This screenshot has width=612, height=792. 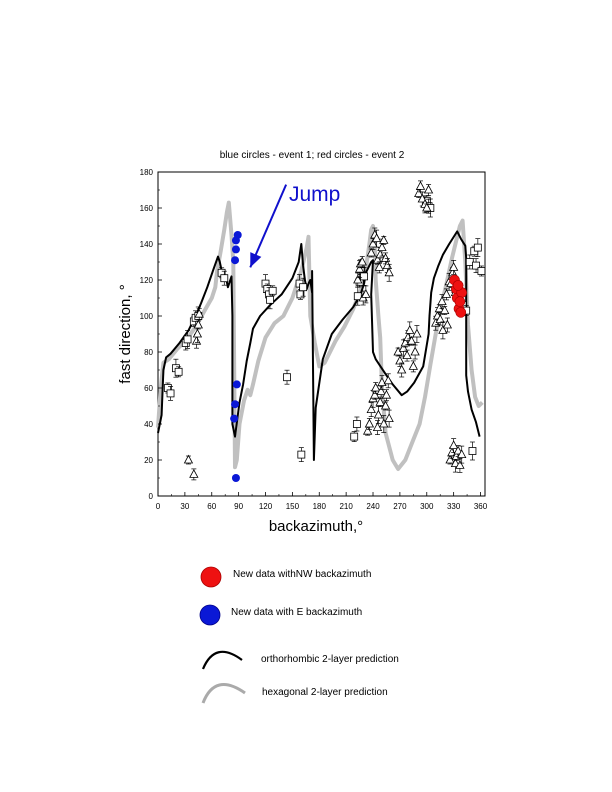 What do you see at coordinates (400, 506) in the screenshot?
I see `x-tick-label: 270` at bounding box center [400, 506].